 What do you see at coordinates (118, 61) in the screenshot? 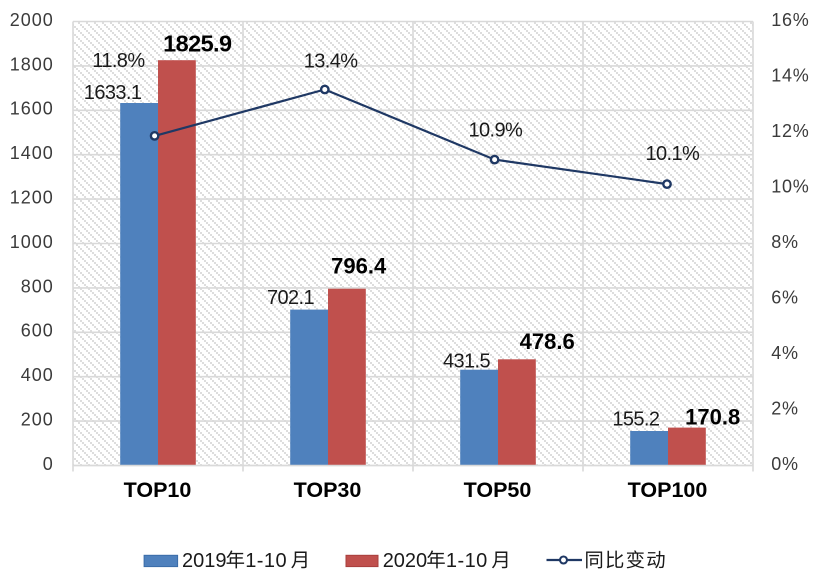
I see `svg-text: 11.8%` at bounding box center [118, 61].